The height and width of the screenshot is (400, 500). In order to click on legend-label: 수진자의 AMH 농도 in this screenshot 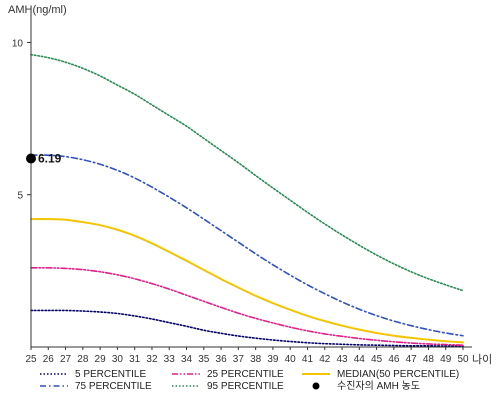, I will do `click(378, 386)`.